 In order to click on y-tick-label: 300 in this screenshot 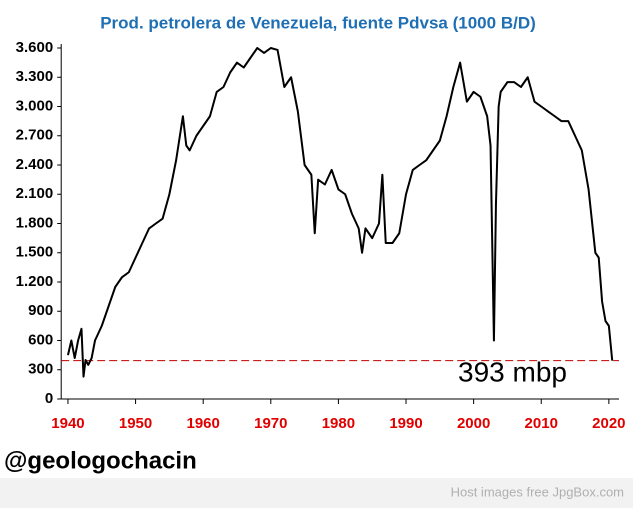, I will do `click(40, 369)`.